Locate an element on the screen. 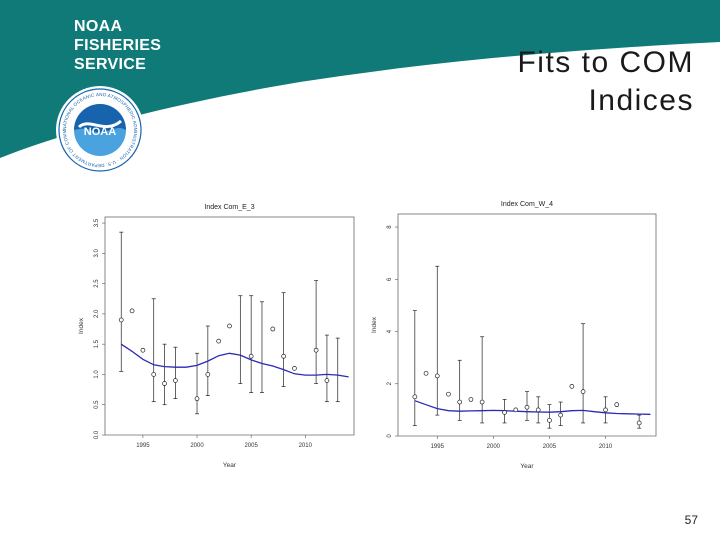 Image resolution: width=720 pixels, height=540 pixels. y-tick-label: 0.5 is located at coordinates (97, 404).